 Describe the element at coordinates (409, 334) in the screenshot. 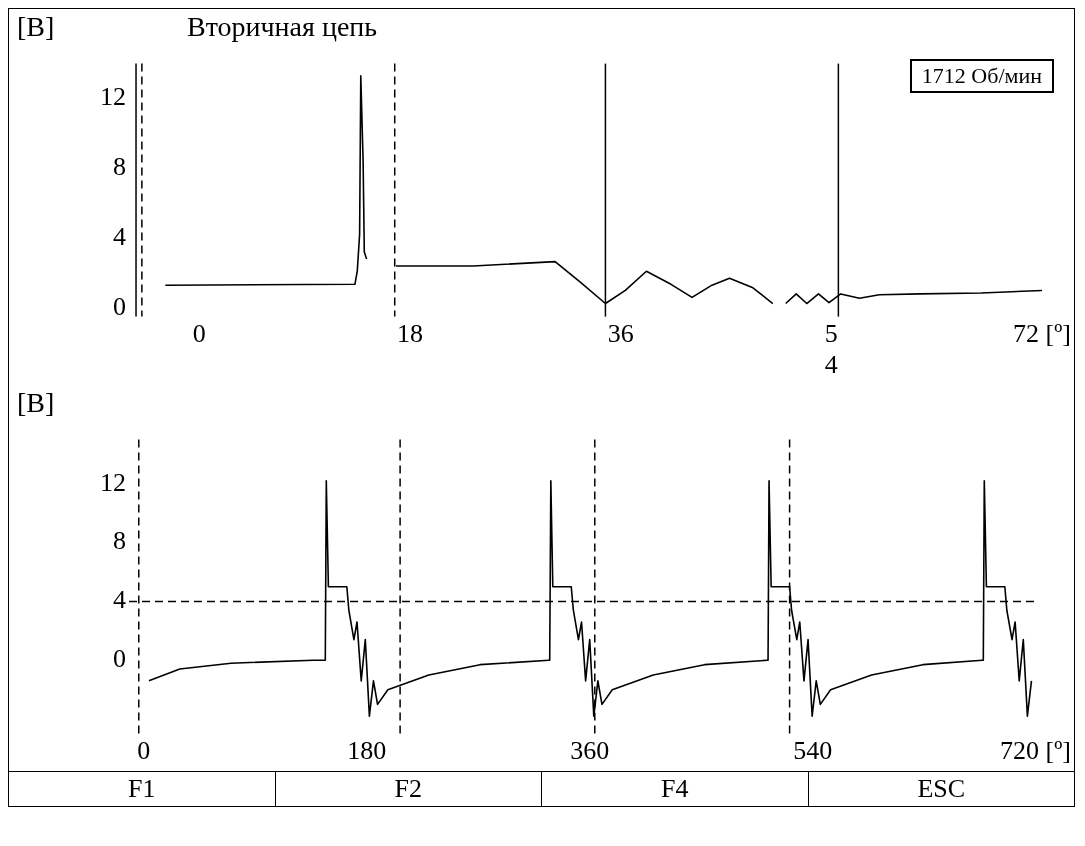

I see `x-tick-label: 18` at that location.